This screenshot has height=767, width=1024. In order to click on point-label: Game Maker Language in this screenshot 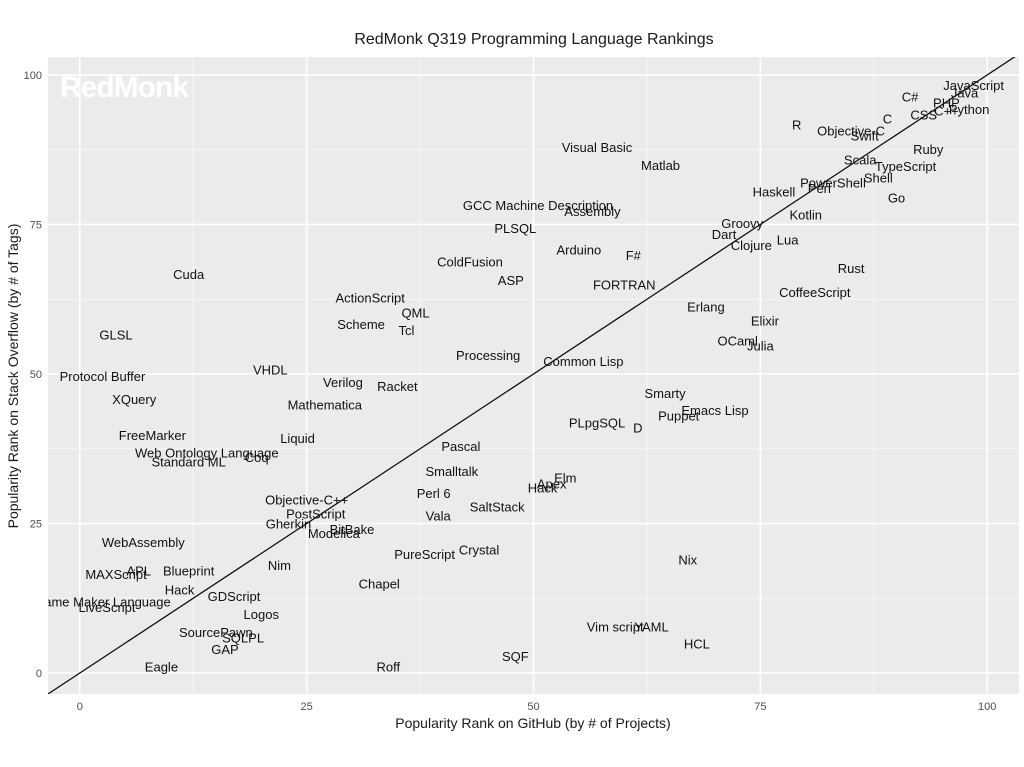, I will do `click(102, 601)`.